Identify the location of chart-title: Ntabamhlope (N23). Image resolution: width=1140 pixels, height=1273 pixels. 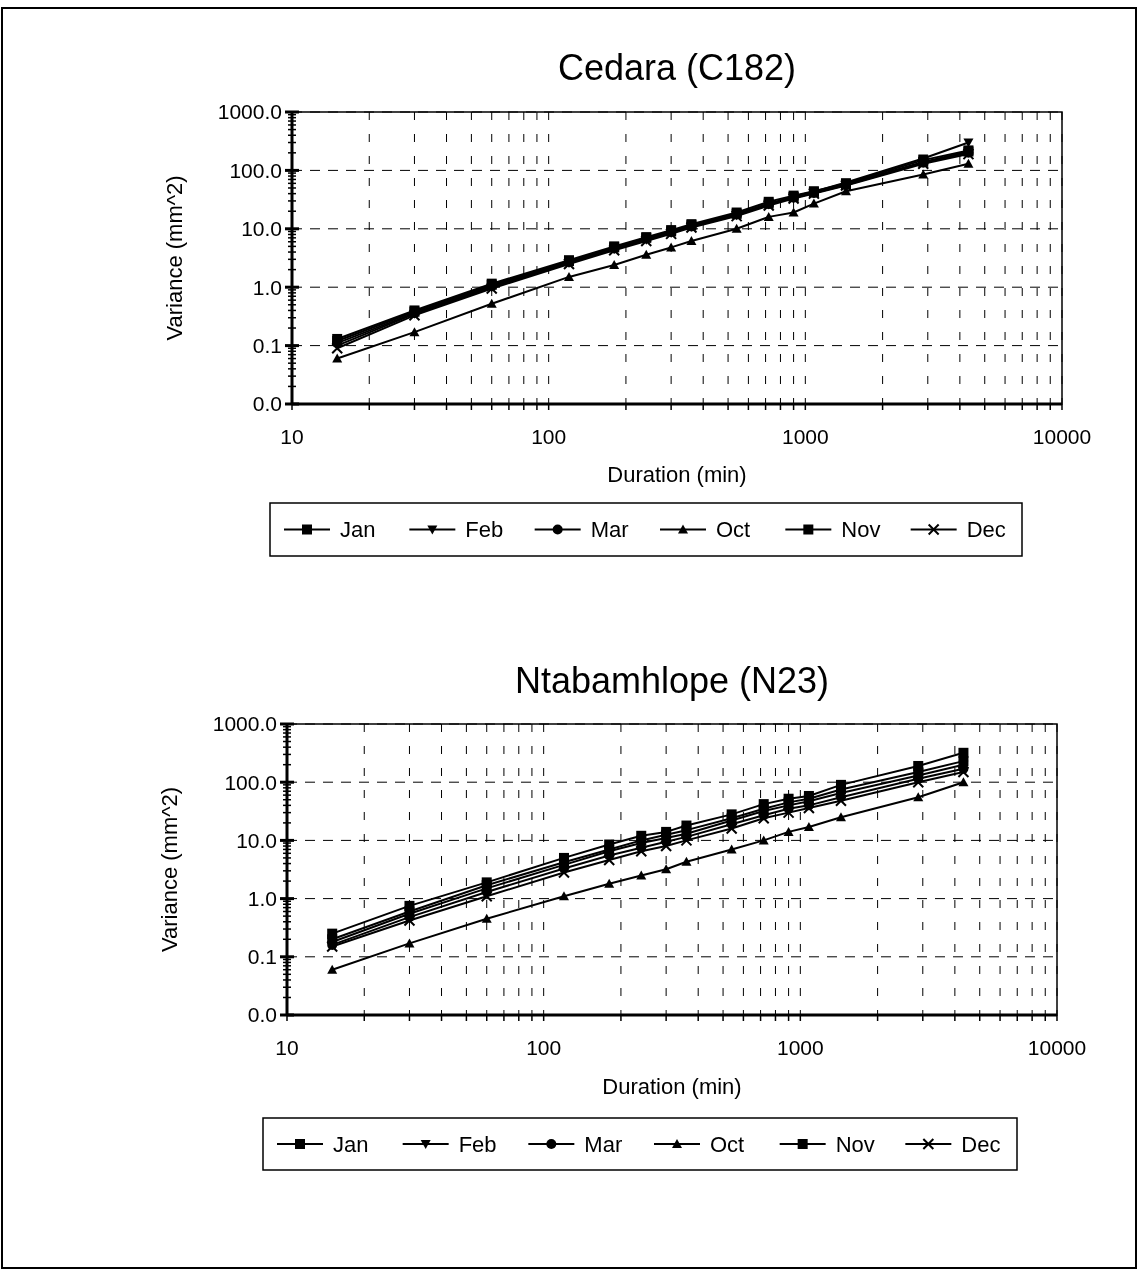
(672, 680).